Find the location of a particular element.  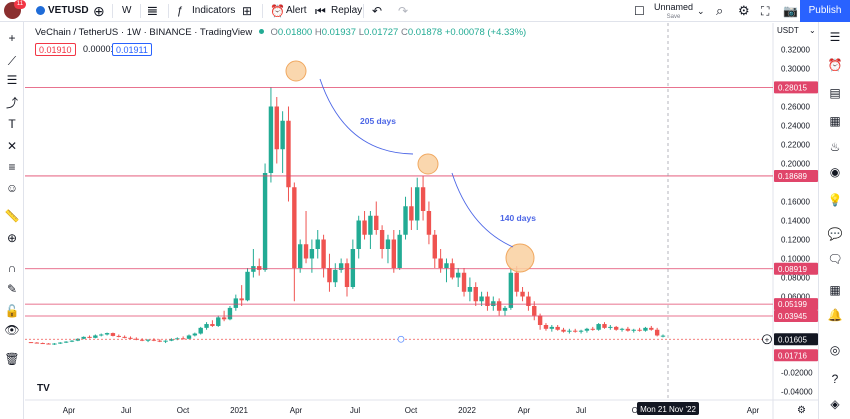

y-tick-label: 0.26000 is located at coordinates (795, 107).